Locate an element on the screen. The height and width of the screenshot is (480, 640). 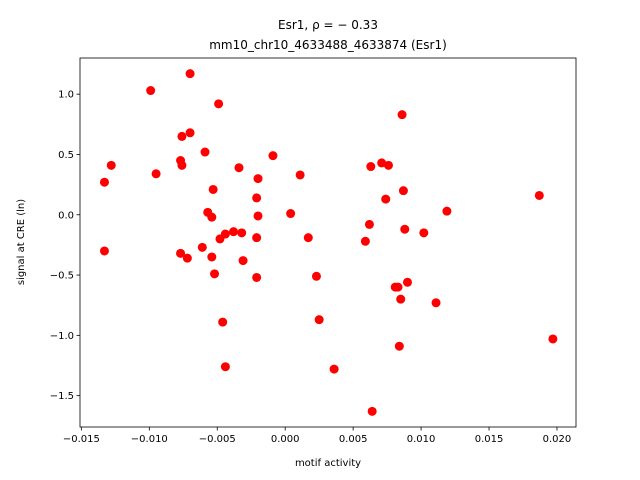
y-tick-label: −1.5 is located at coordinates (62, 396).